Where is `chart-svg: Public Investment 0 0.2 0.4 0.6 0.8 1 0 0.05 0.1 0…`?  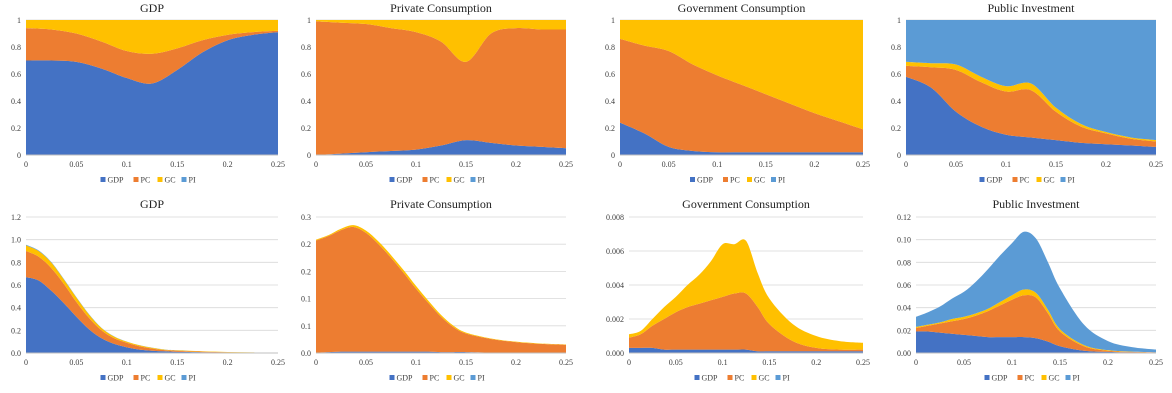 chart-svg: Public Investment 0 0.2 0.4 0.6 0.8 1 0 0.05 0.1 0… is located at coordinates (1027, 93).